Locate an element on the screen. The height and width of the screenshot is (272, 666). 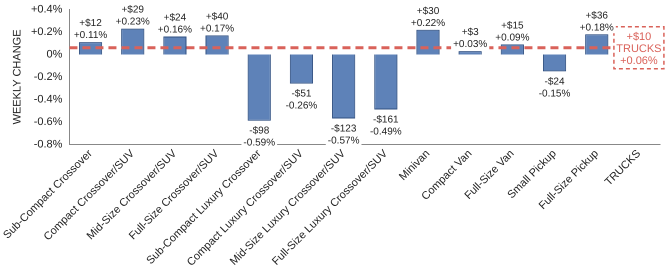
data-label: +$30 +0.22% is located at coordinates (428, 17).